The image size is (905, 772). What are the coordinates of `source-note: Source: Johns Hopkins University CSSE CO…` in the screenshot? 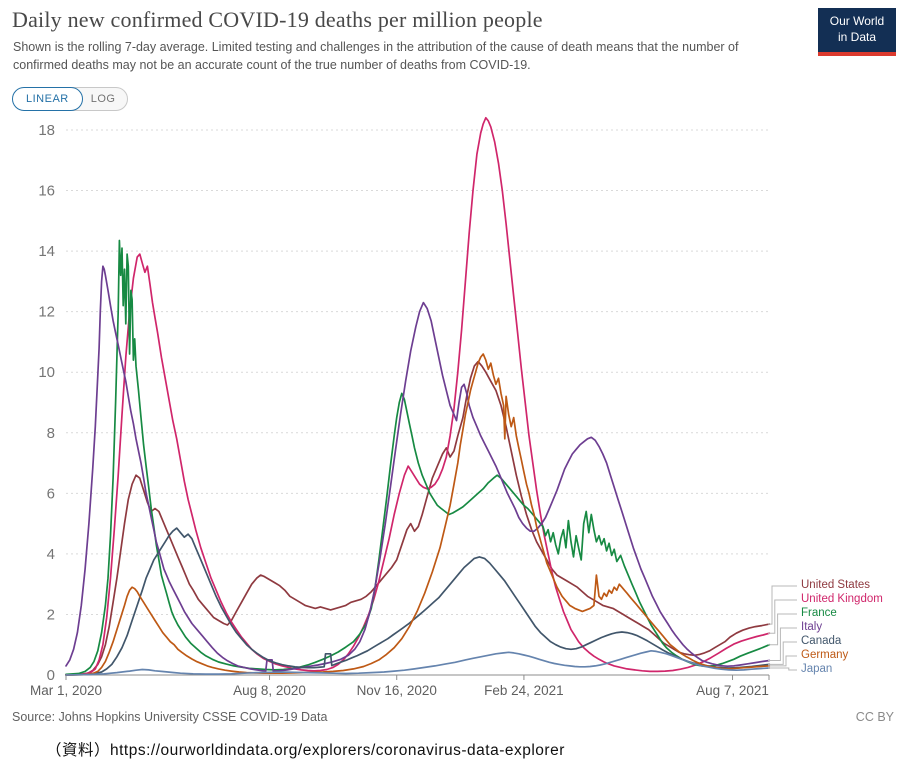 It's located at (170, 717).